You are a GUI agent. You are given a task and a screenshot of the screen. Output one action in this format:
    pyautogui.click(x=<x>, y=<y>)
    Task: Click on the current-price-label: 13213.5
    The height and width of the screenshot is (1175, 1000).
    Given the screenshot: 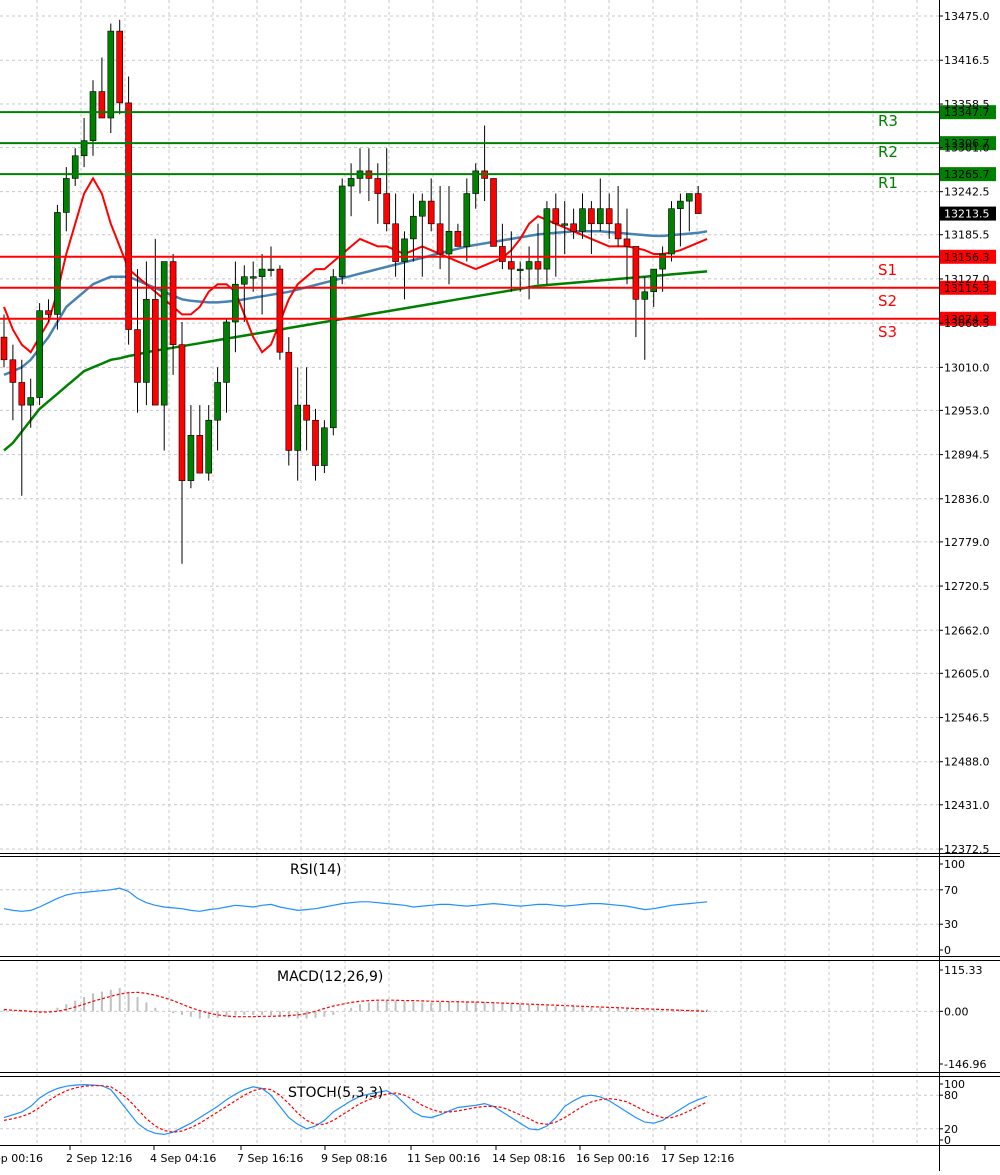 What is the action you would take?
    pyautogui.click(x=967, y=214)
    